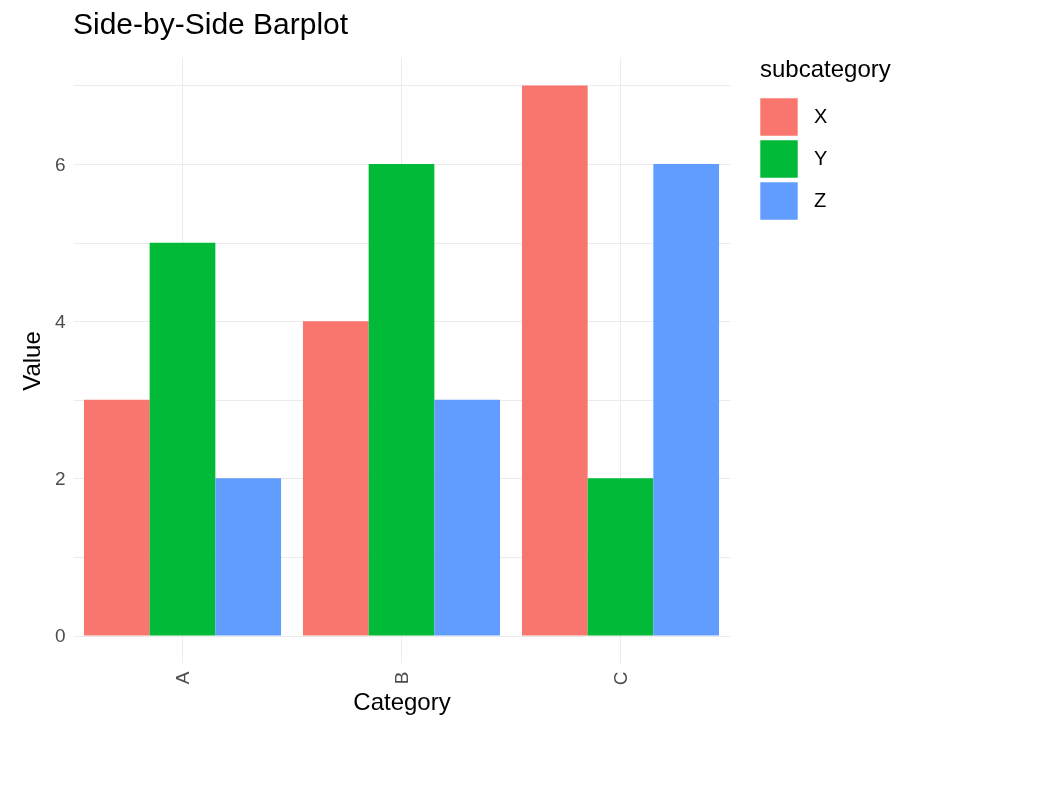 Image resolution: width=1056 pixels, height=794 pixels. I want to click on legend-label: Y, so click(821, 158).